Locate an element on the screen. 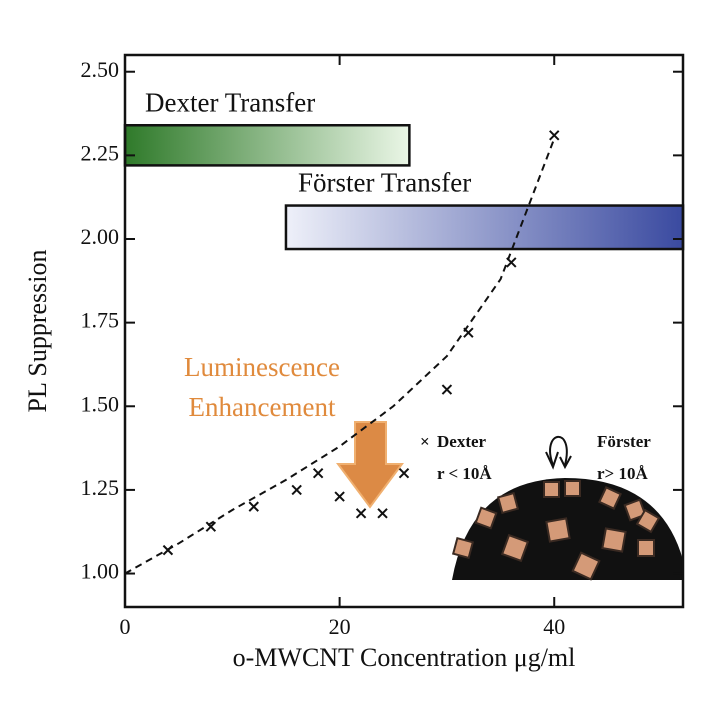 The width and height of the screenshot is (720, 720). y-tick-label: 1.00 is located at coordinates (100, 571).